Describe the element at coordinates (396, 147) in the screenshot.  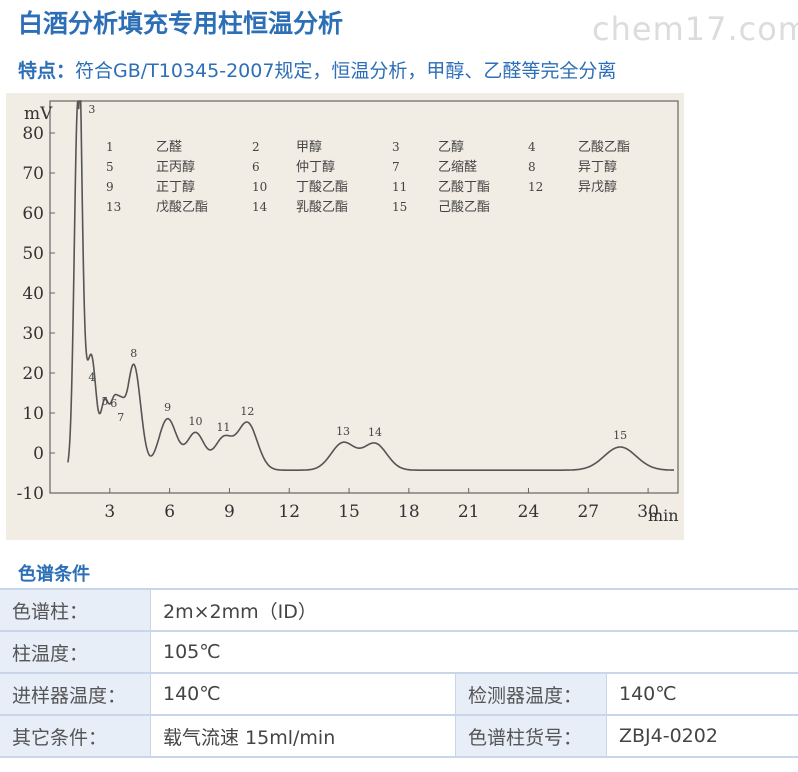
I see `legend-number: 3` at that location.